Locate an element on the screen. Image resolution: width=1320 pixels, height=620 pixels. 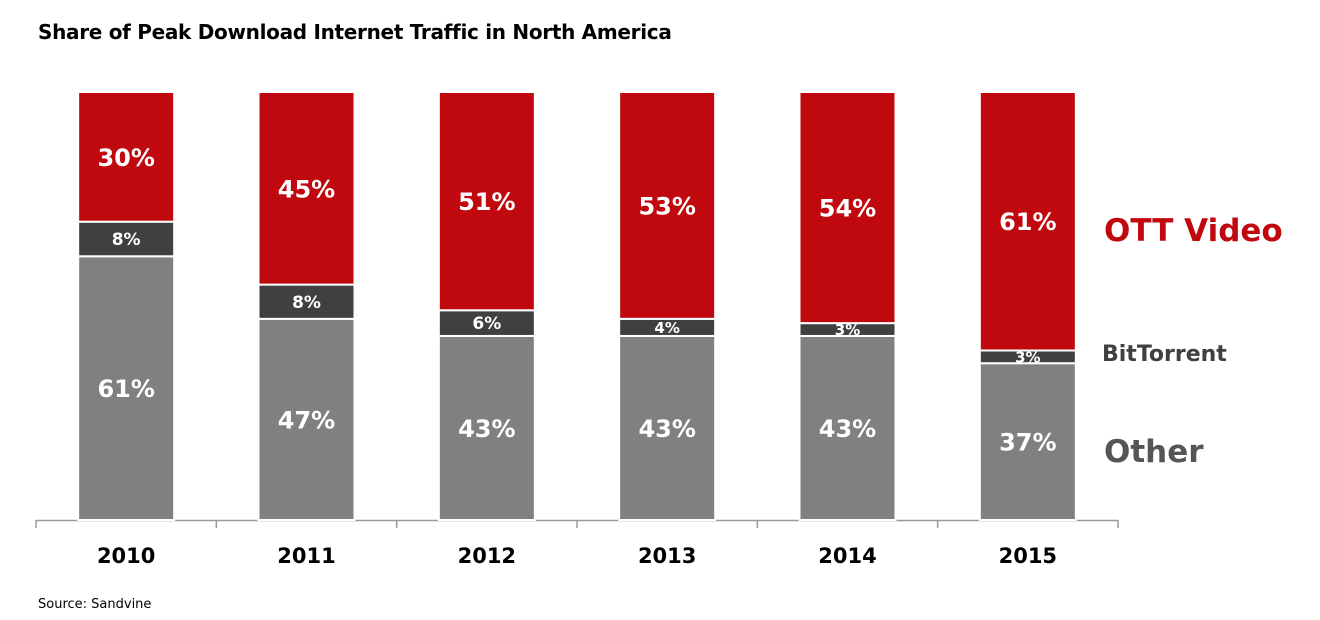
data-label-bittorrent-2010: 8% is located at coordinates (126, 240).